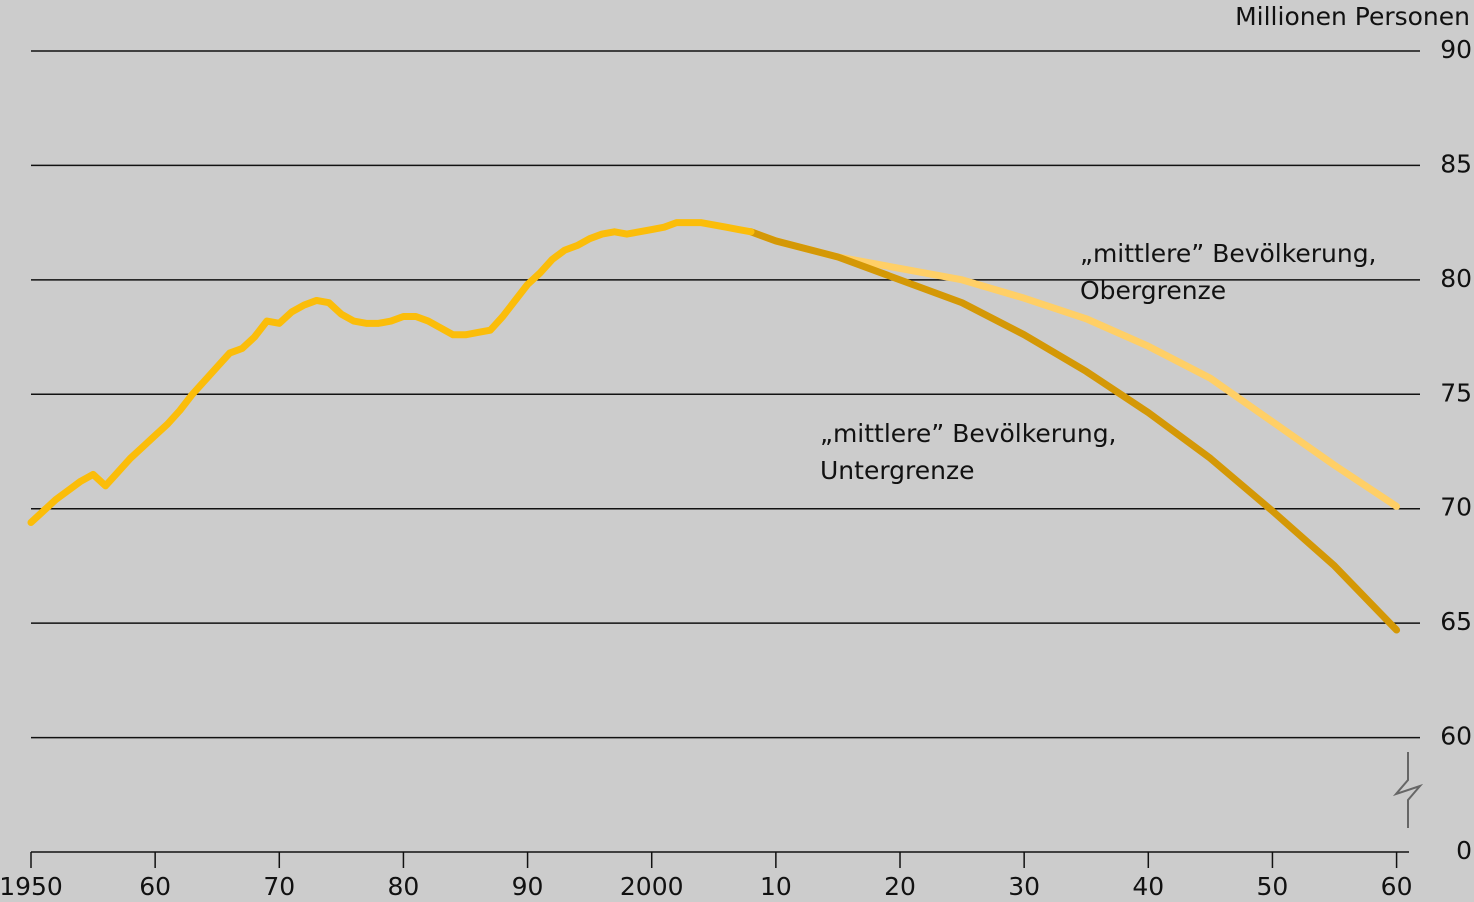  I want to click on y-tick-label: 60, so click(1456, 736).